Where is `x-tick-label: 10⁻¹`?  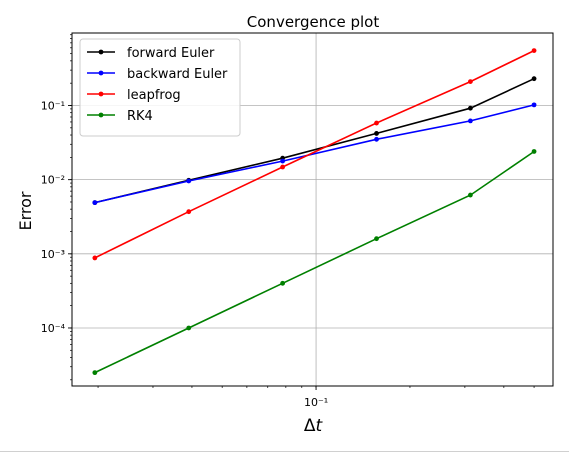 x-tick-label: 10⁻¹ is located at coordinates (316, 402).